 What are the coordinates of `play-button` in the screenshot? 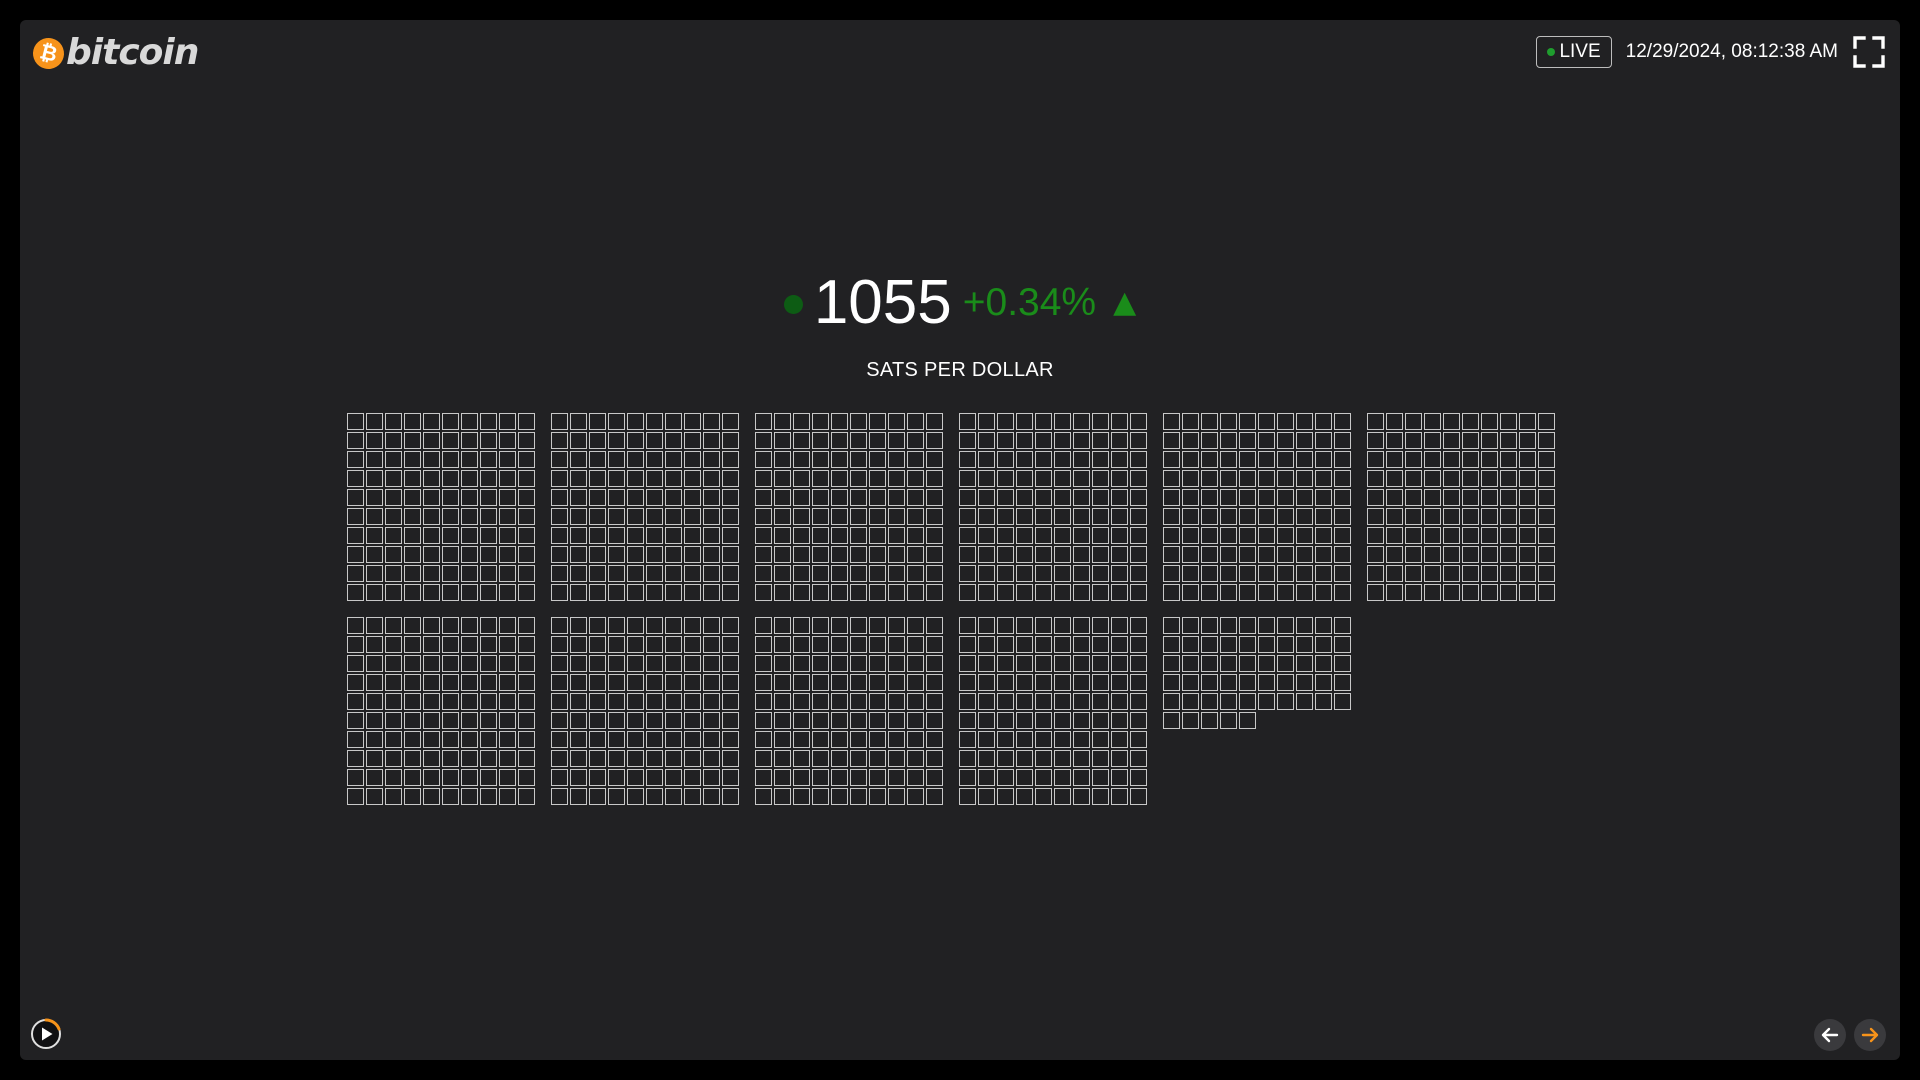 It's located at (46, 1034).